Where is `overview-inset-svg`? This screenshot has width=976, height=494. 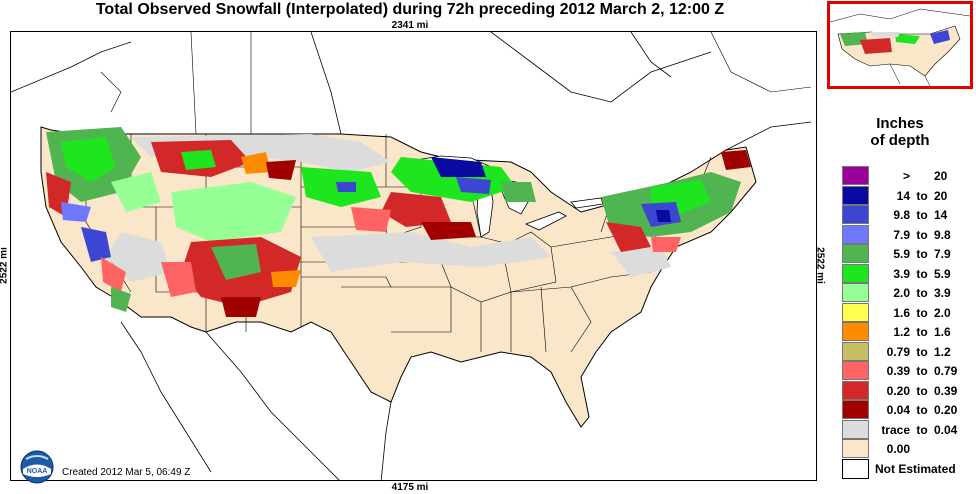 overview-inset-svg is located at coordinates (900, 47).